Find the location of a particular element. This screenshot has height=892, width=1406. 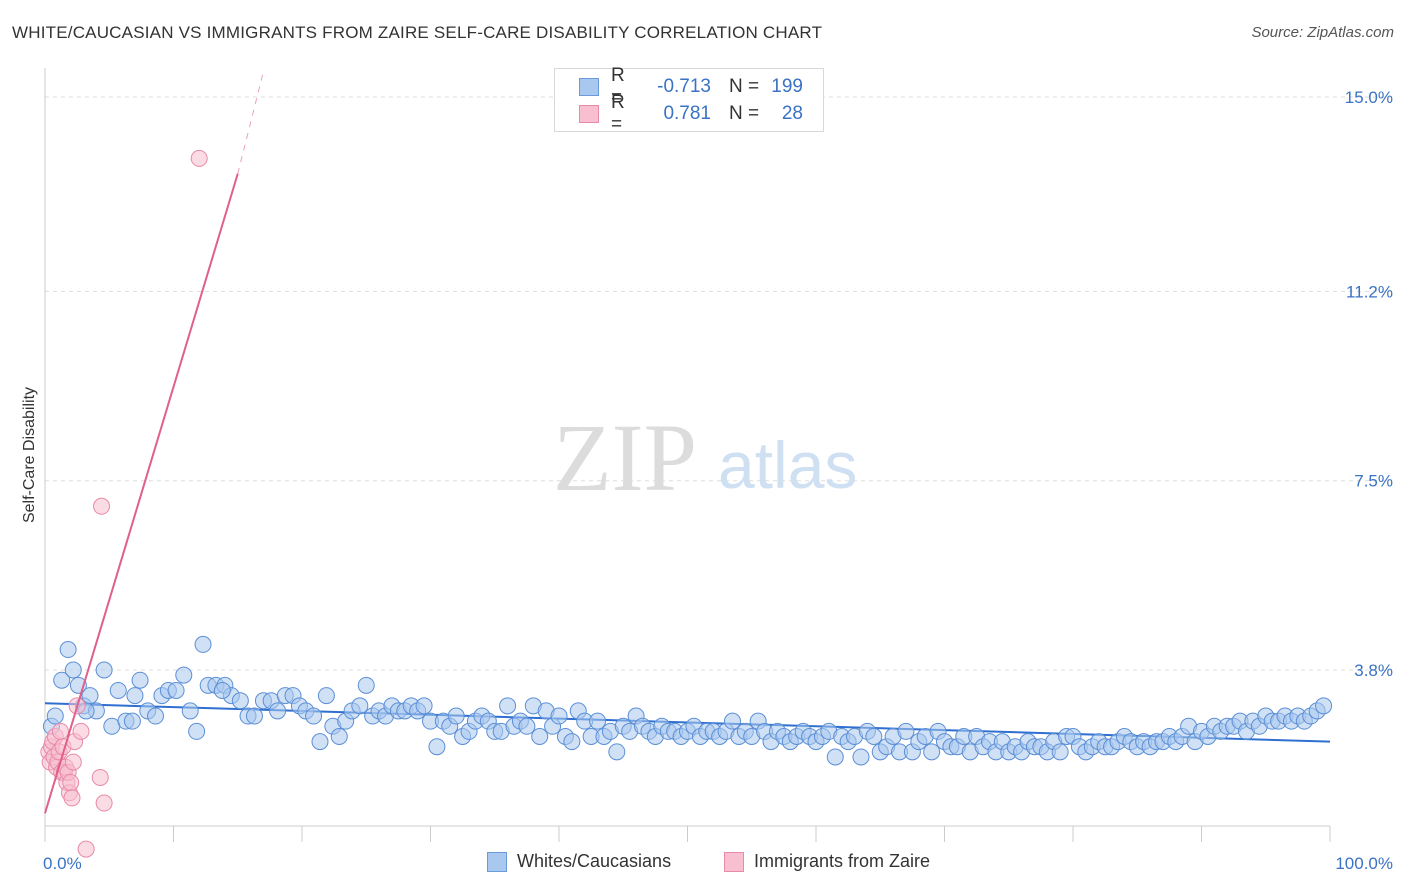

y-tick-label: 7.5% is located at coordinates (1373, 481).